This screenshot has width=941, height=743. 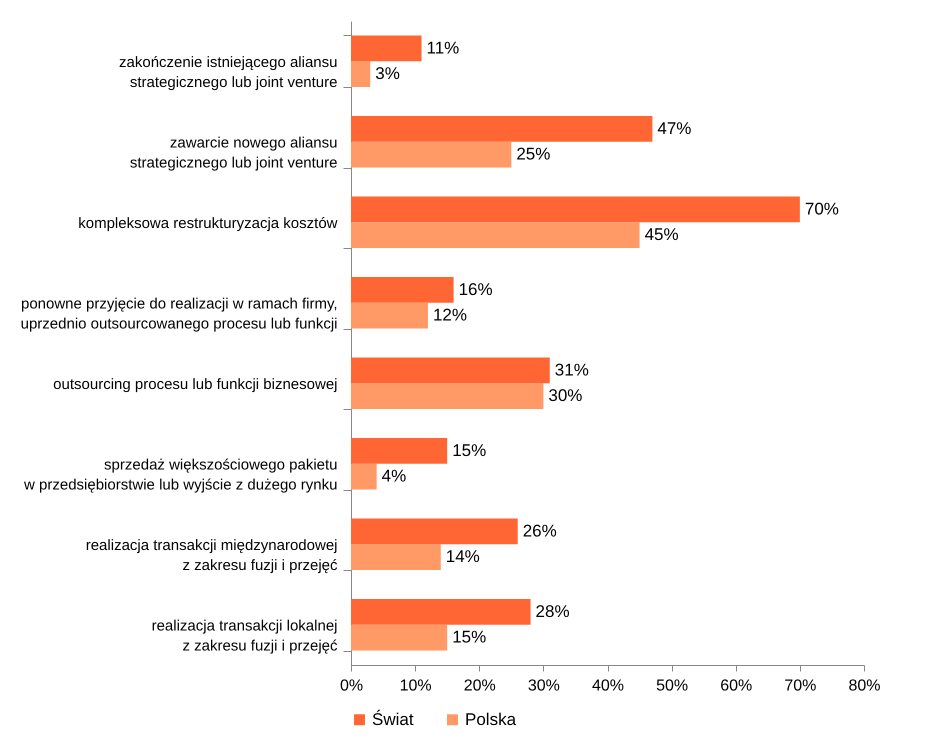 I want to click on data-label: 30%, so click(x=565, y=396).